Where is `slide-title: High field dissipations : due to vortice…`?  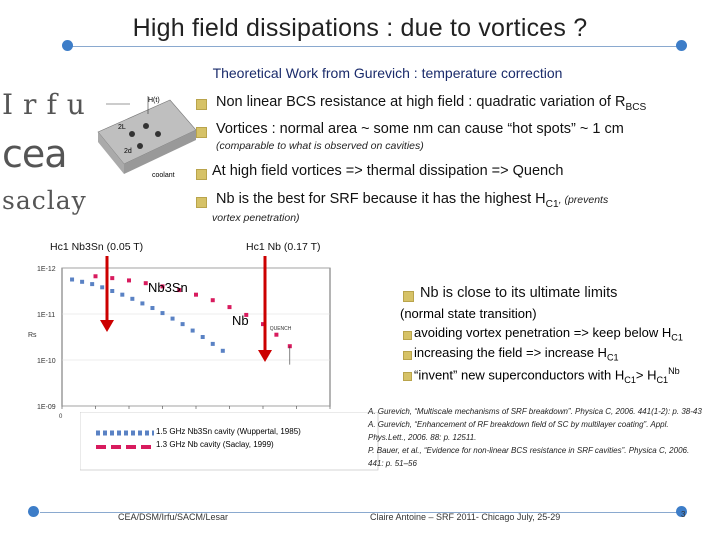
slide-title: High field dissipations : due to vortice… is located at coordinates (360, 28).